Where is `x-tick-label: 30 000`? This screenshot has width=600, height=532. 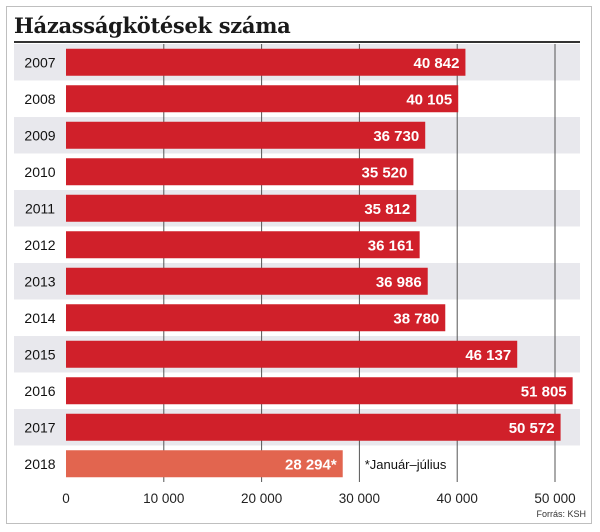
x-tick-label: 30 000 is located at coordinates (359, 498).